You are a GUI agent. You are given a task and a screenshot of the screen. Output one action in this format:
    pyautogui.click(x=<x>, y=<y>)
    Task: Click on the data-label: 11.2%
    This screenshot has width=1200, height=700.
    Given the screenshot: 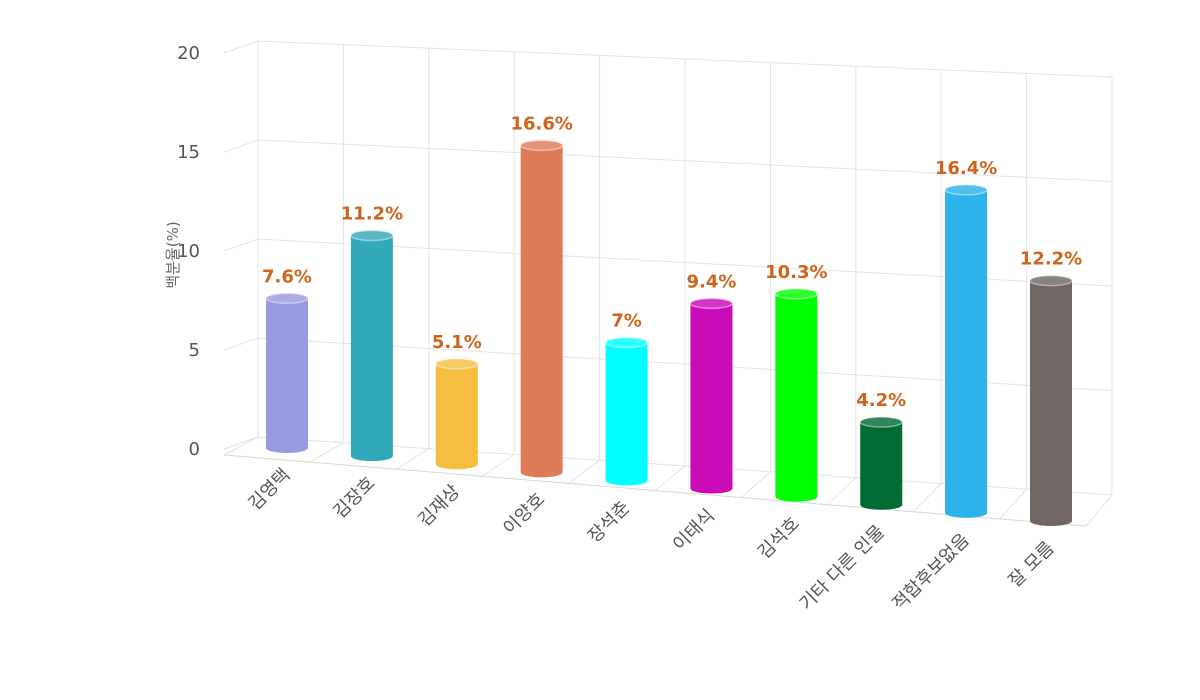 What is the action you would take?
    pyautogui.click(x=372, y=213)
    